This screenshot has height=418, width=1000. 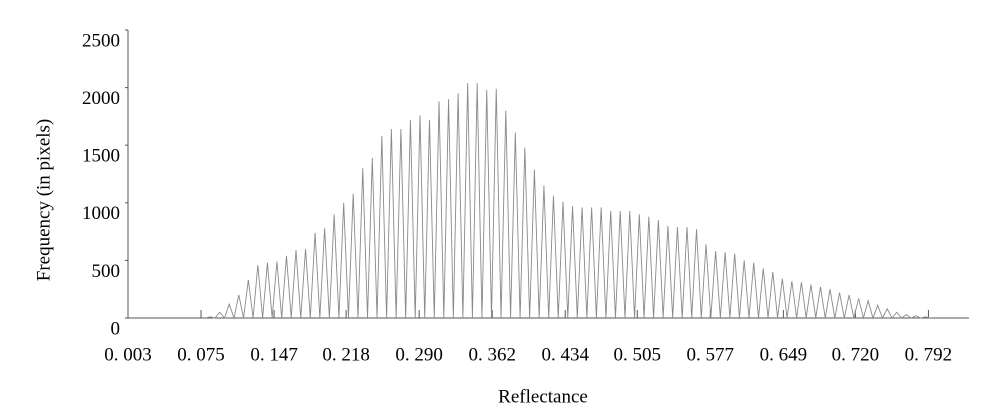 I want to click on x-tick-label: 0. 218, so click(x=346, y=354).